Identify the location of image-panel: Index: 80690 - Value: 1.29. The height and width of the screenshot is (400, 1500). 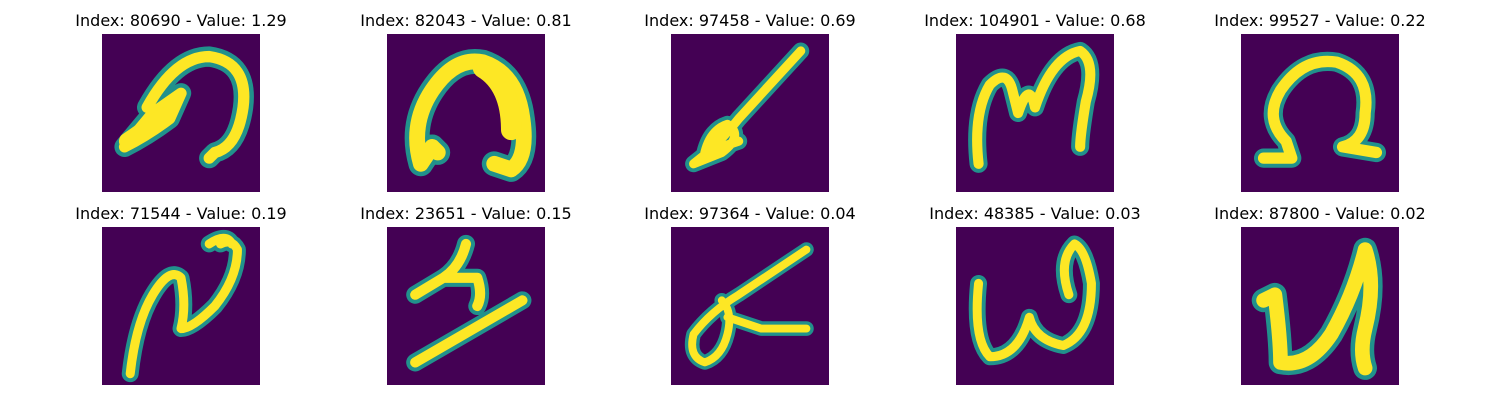
(181, 101).